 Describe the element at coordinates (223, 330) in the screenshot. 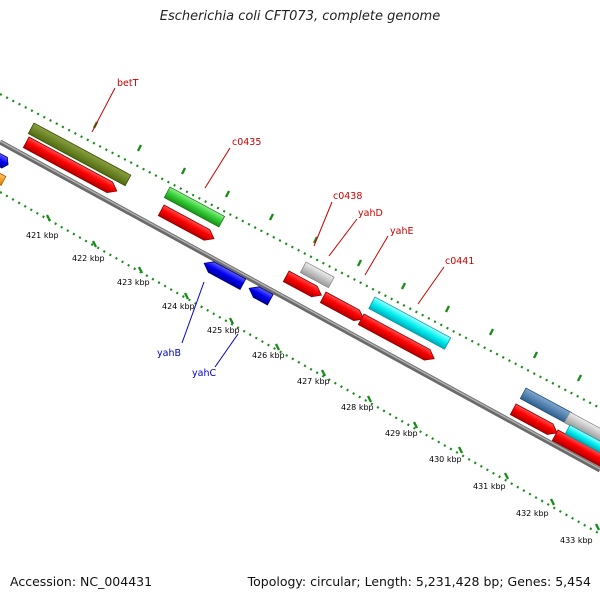

I see `kbp-label: 425 kbp` at that location.